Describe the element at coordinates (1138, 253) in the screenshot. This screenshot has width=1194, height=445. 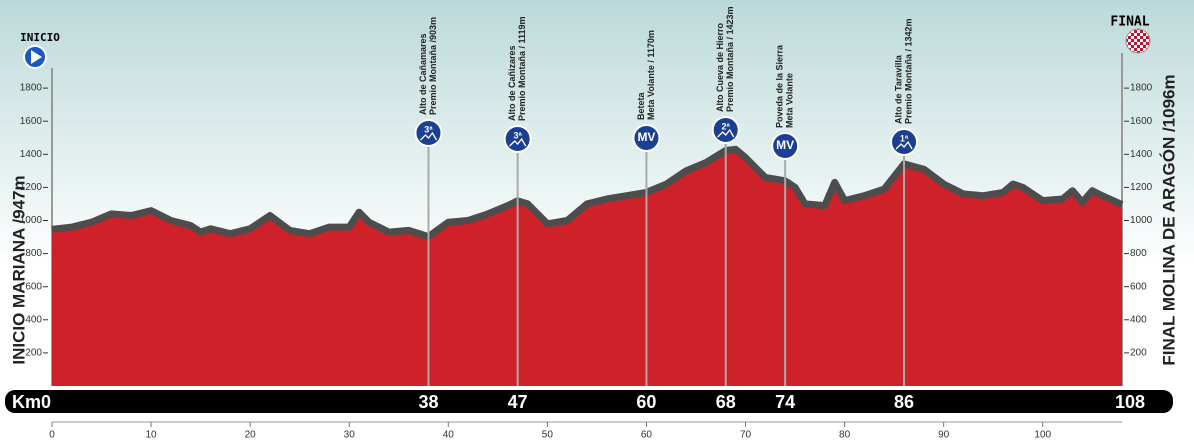
I see `y-tick-label-right: 800` at that location.